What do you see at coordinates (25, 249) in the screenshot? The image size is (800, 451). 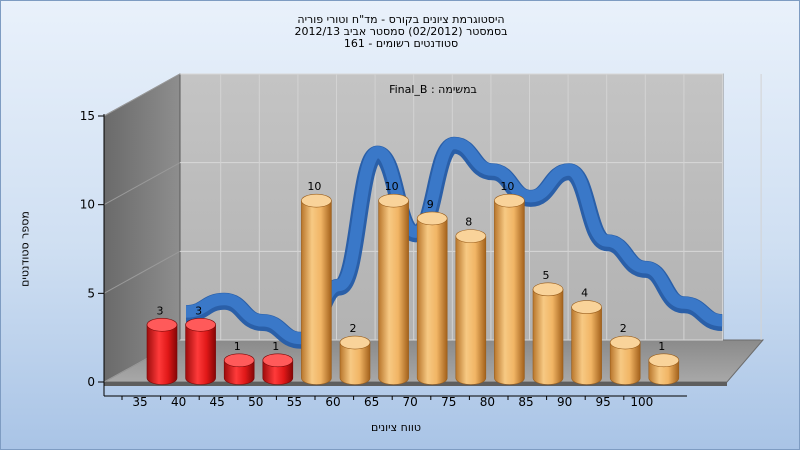 I see `y-axis-label: מספר סטודנטים` at bounding box center [25, 249].